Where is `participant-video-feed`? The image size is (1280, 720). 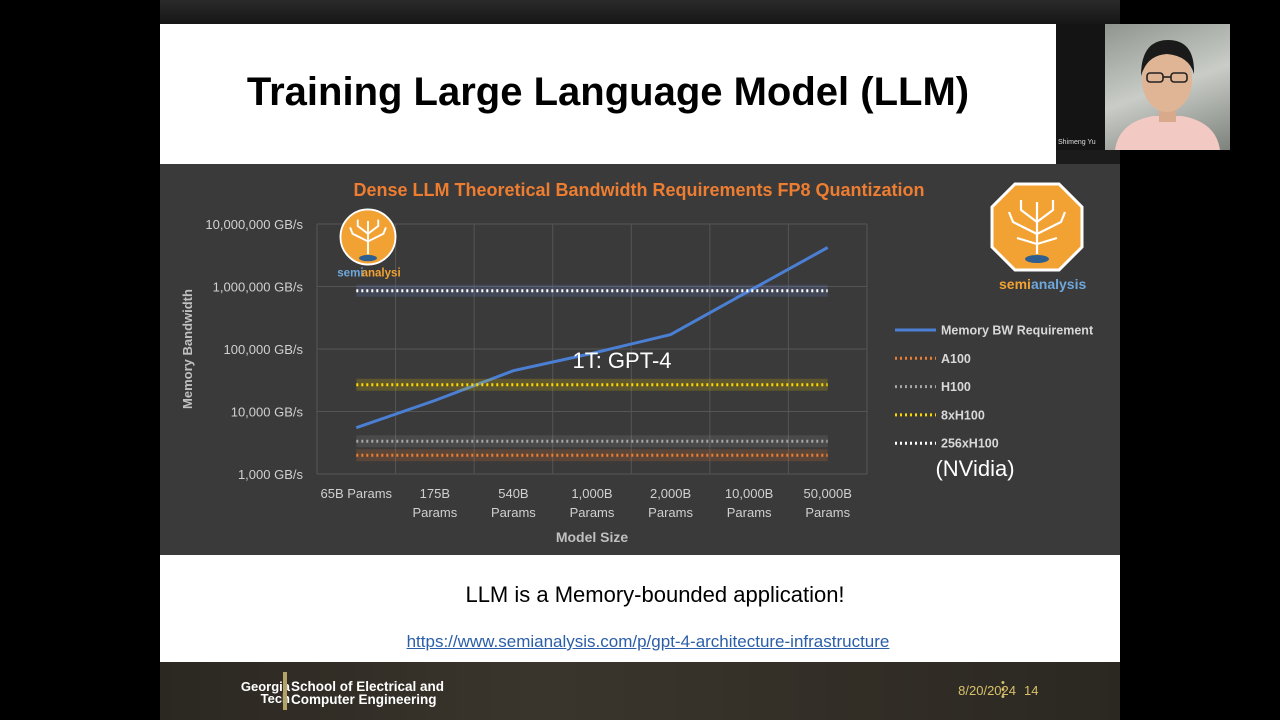
participant-video-feed is located at coordinates (1167, 87).